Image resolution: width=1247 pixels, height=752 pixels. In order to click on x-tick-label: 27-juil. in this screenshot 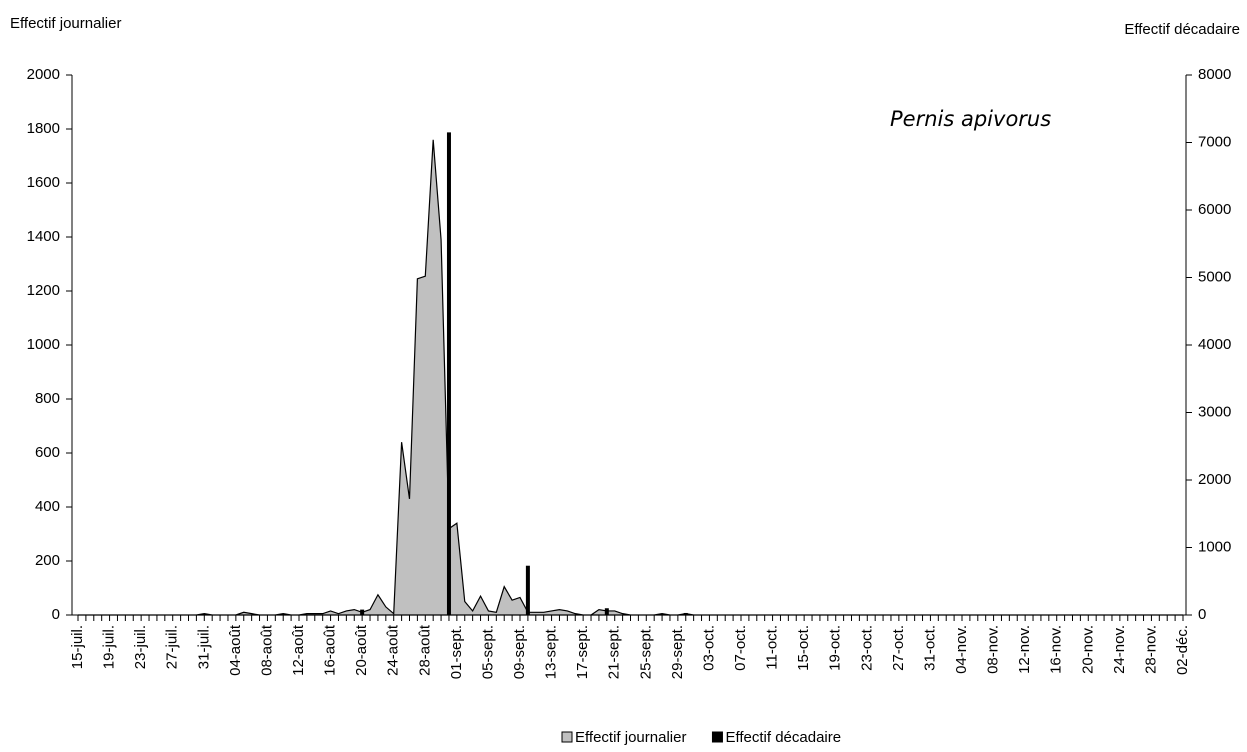, I will do `click(172, 647)`.